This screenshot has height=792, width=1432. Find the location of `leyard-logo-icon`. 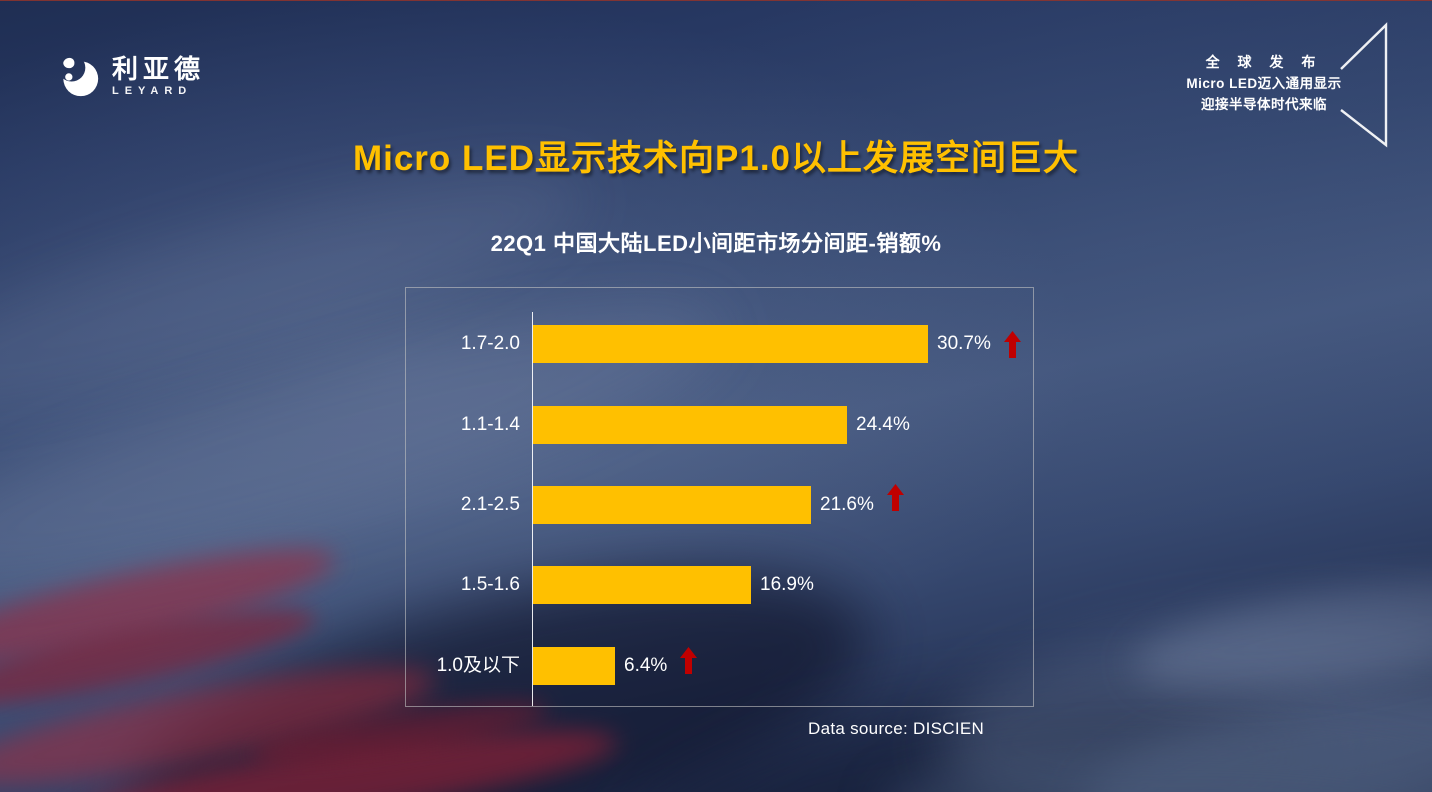

leyard-logo-icon is located at coordinates (78, 76).